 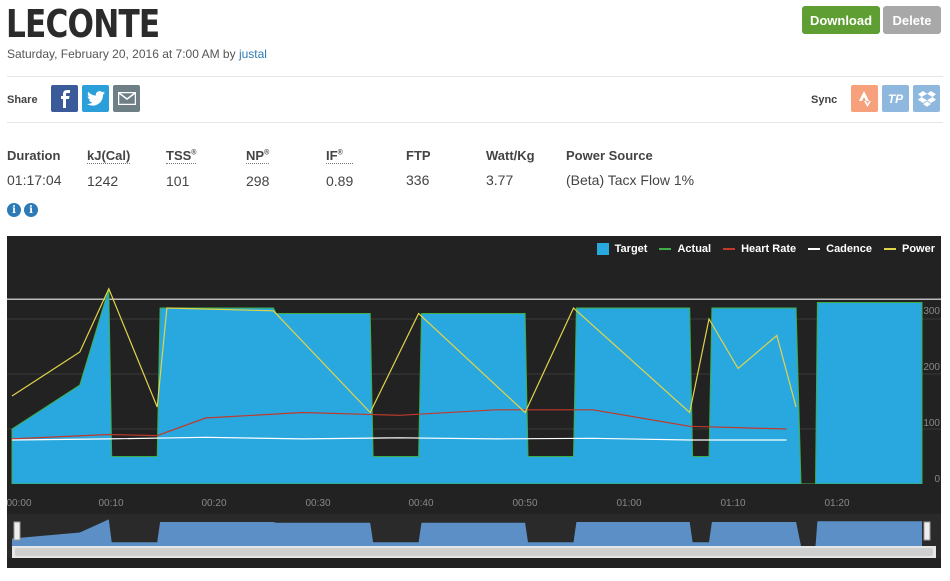 What do you see at coordinates (912, 20) in the screenshot?
I see `delete-button: Delete` at bounding box center [912, 20].